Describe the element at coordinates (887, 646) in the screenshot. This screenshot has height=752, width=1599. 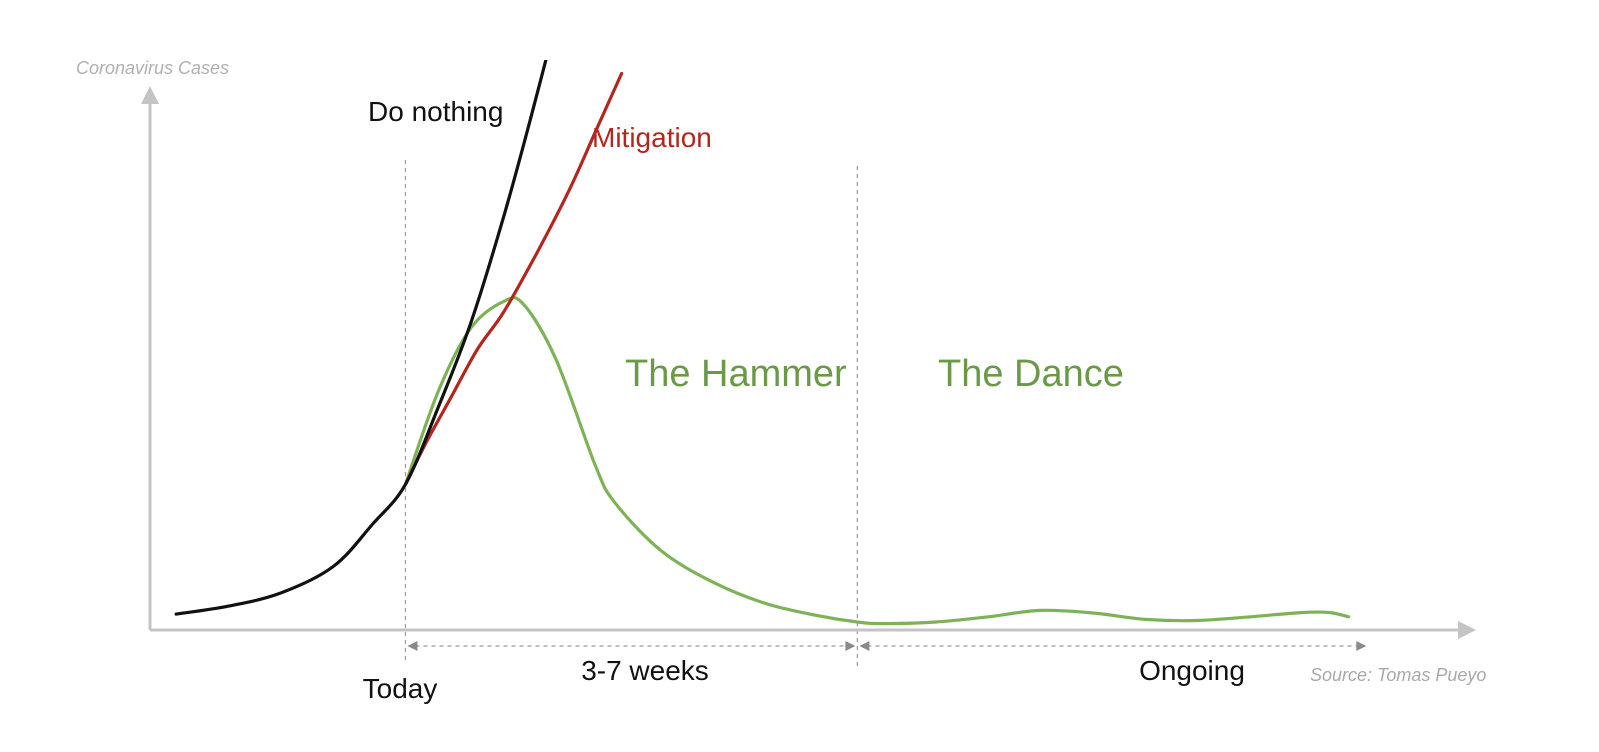
I see `spans` at that location.